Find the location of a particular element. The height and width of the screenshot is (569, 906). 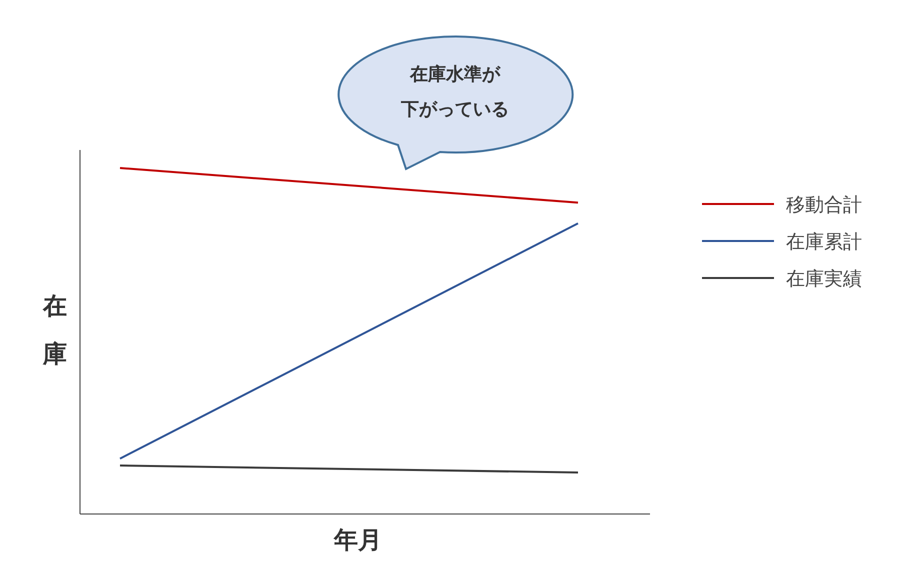

x-axis-title: 年月 is located at coordinates (357, 540).